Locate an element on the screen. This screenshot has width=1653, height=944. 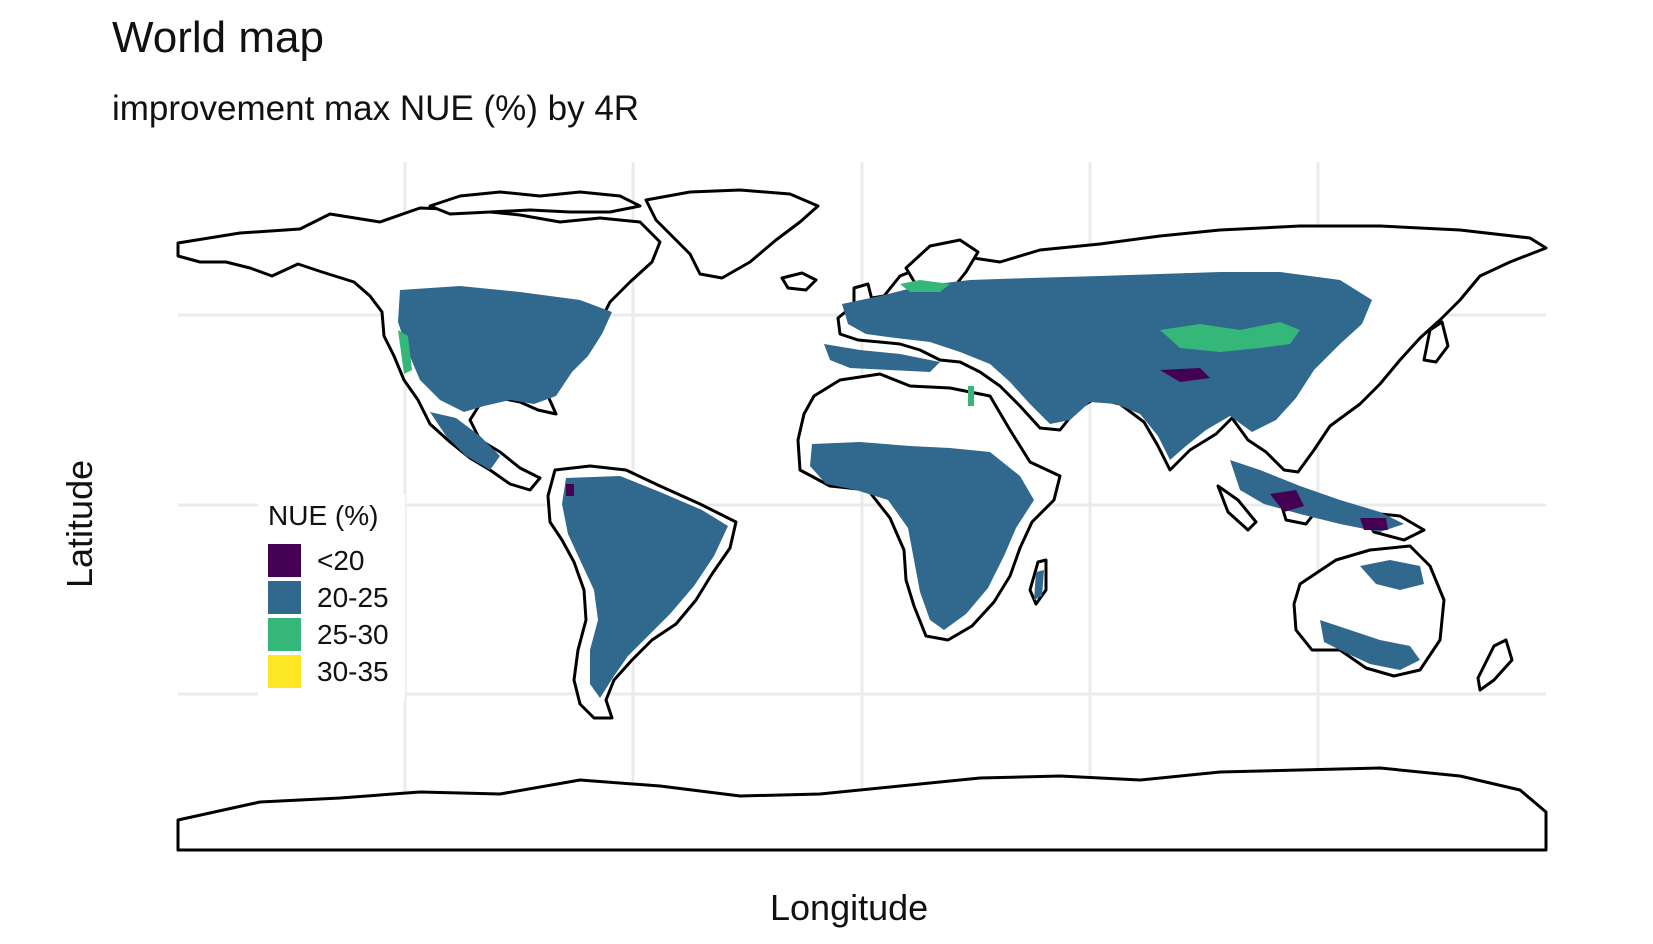
legend-label: 25-30 is located at coordinates (353, 634).